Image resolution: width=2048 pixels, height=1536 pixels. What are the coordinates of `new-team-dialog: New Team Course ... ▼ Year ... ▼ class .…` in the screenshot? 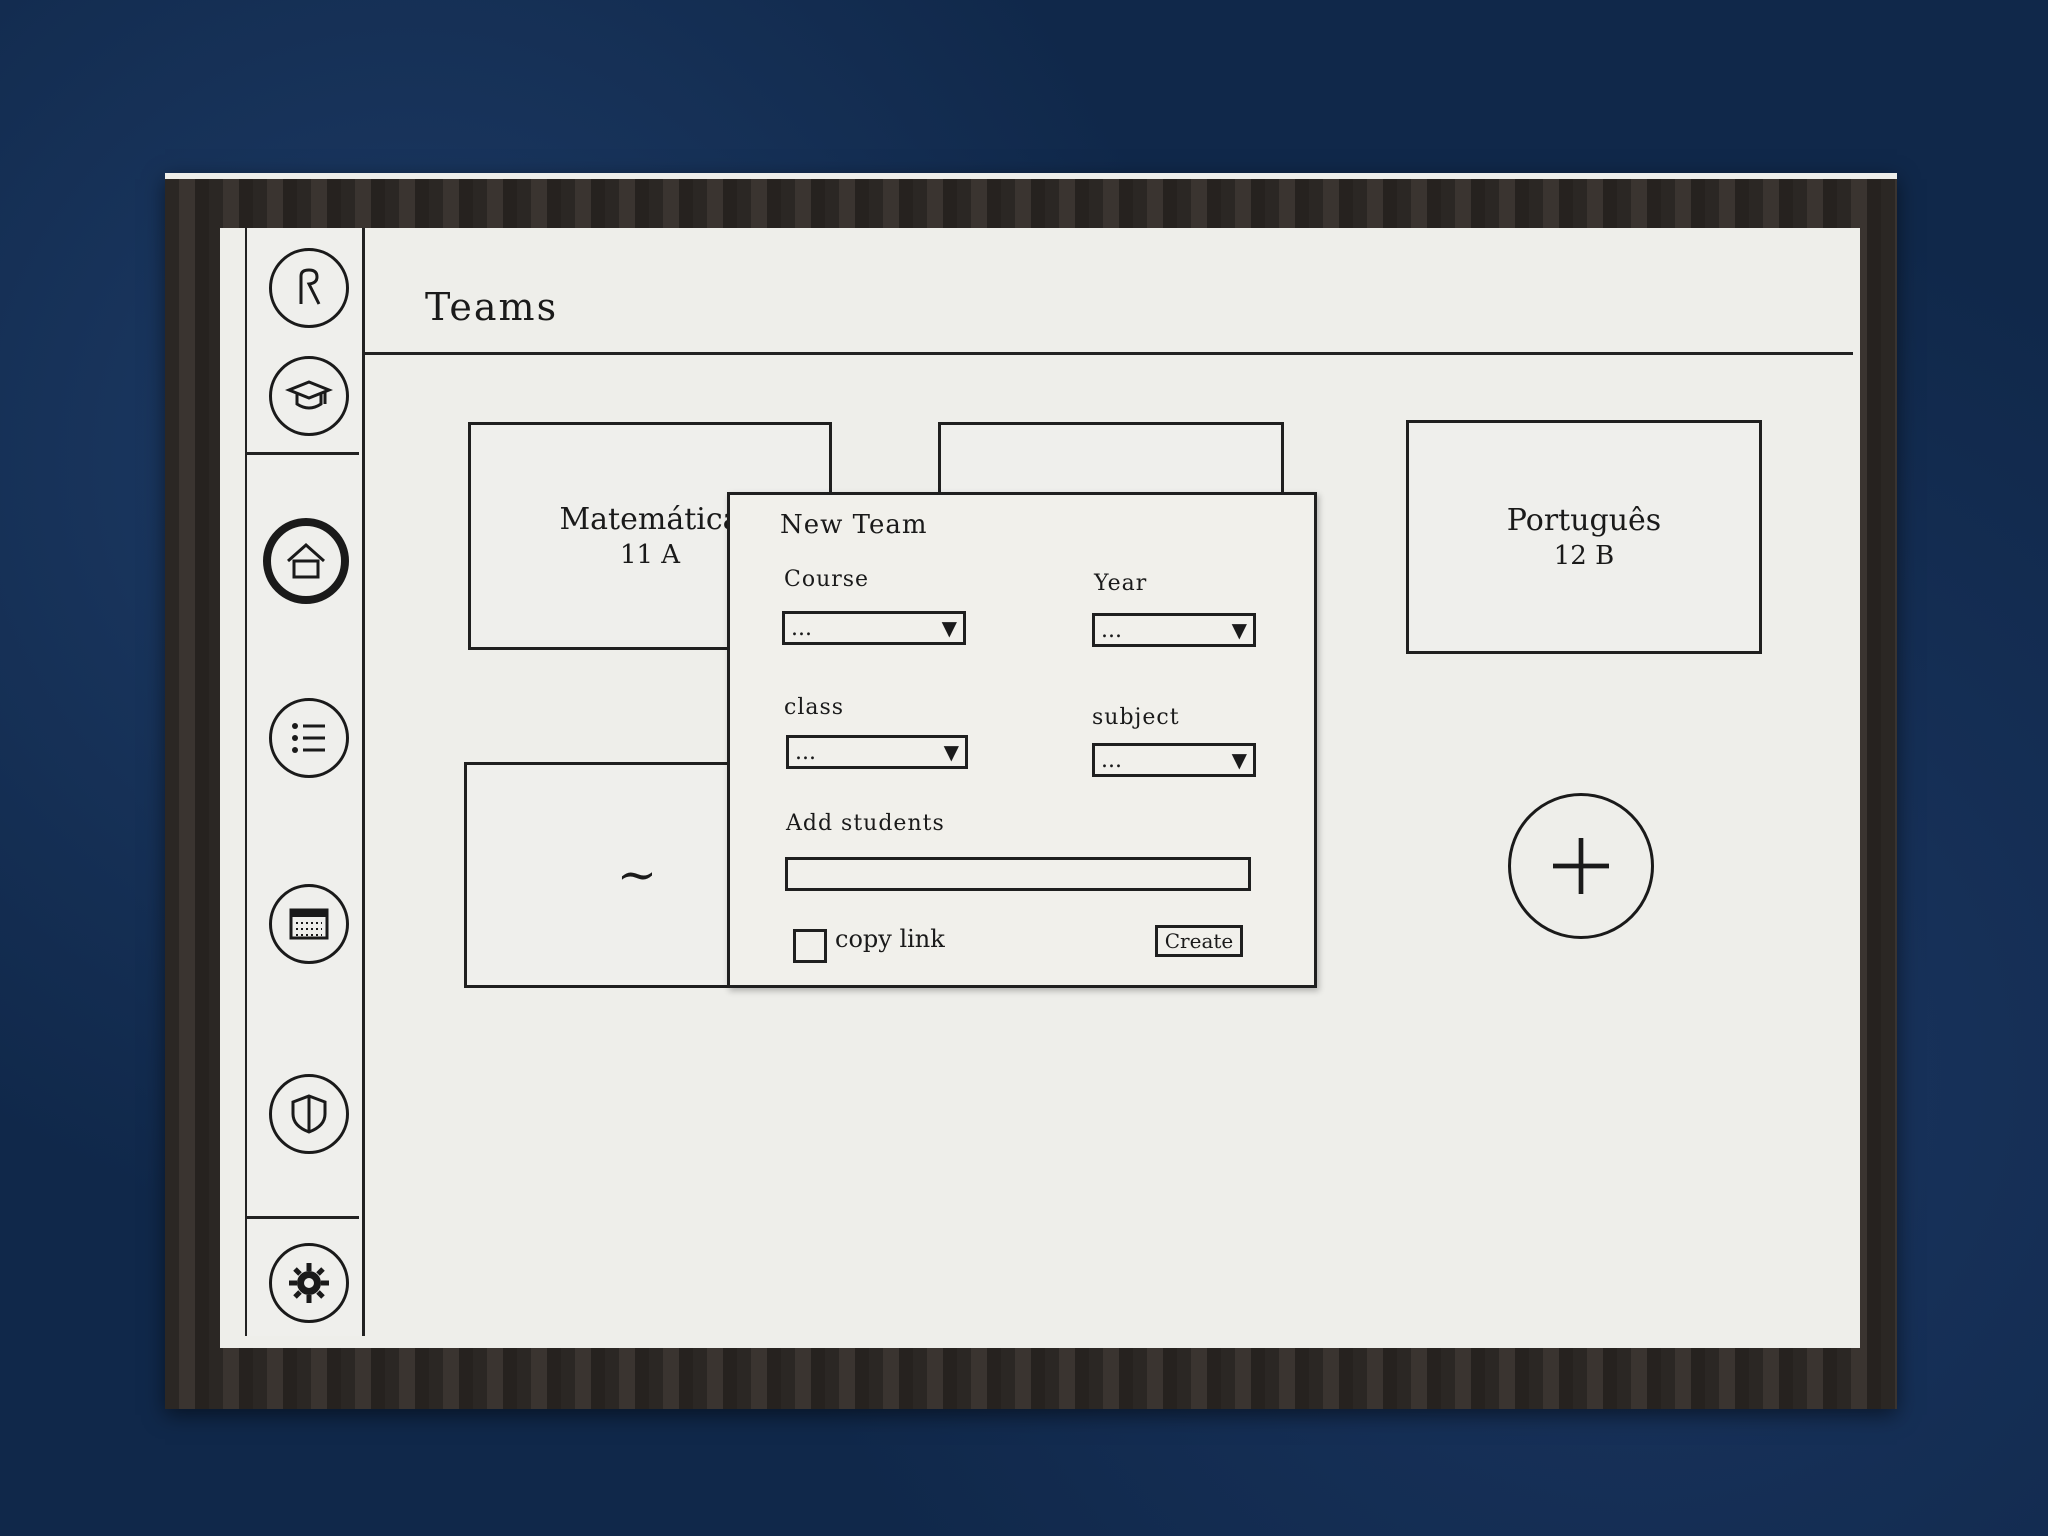 It's located at (1022, 740).